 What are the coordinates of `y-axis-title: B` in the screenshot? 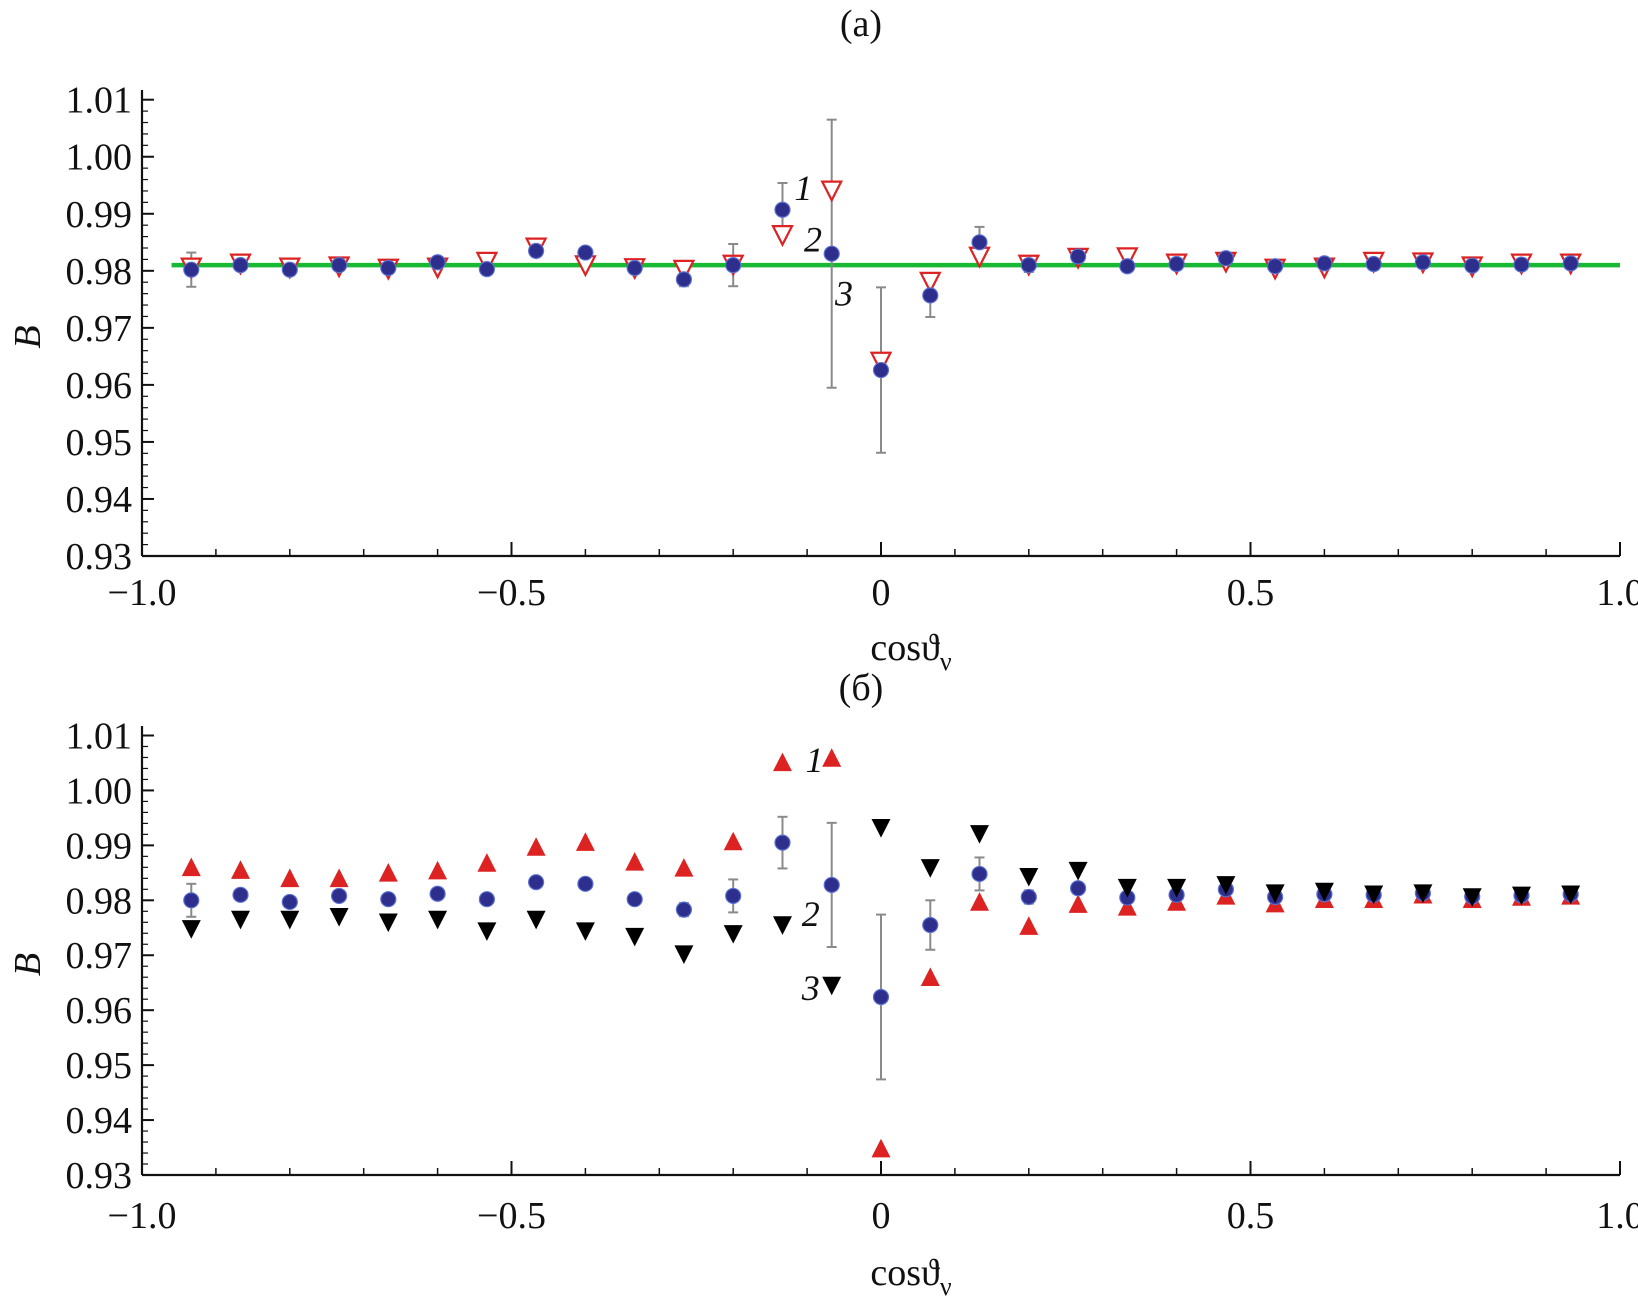 It's located at (28, 336).